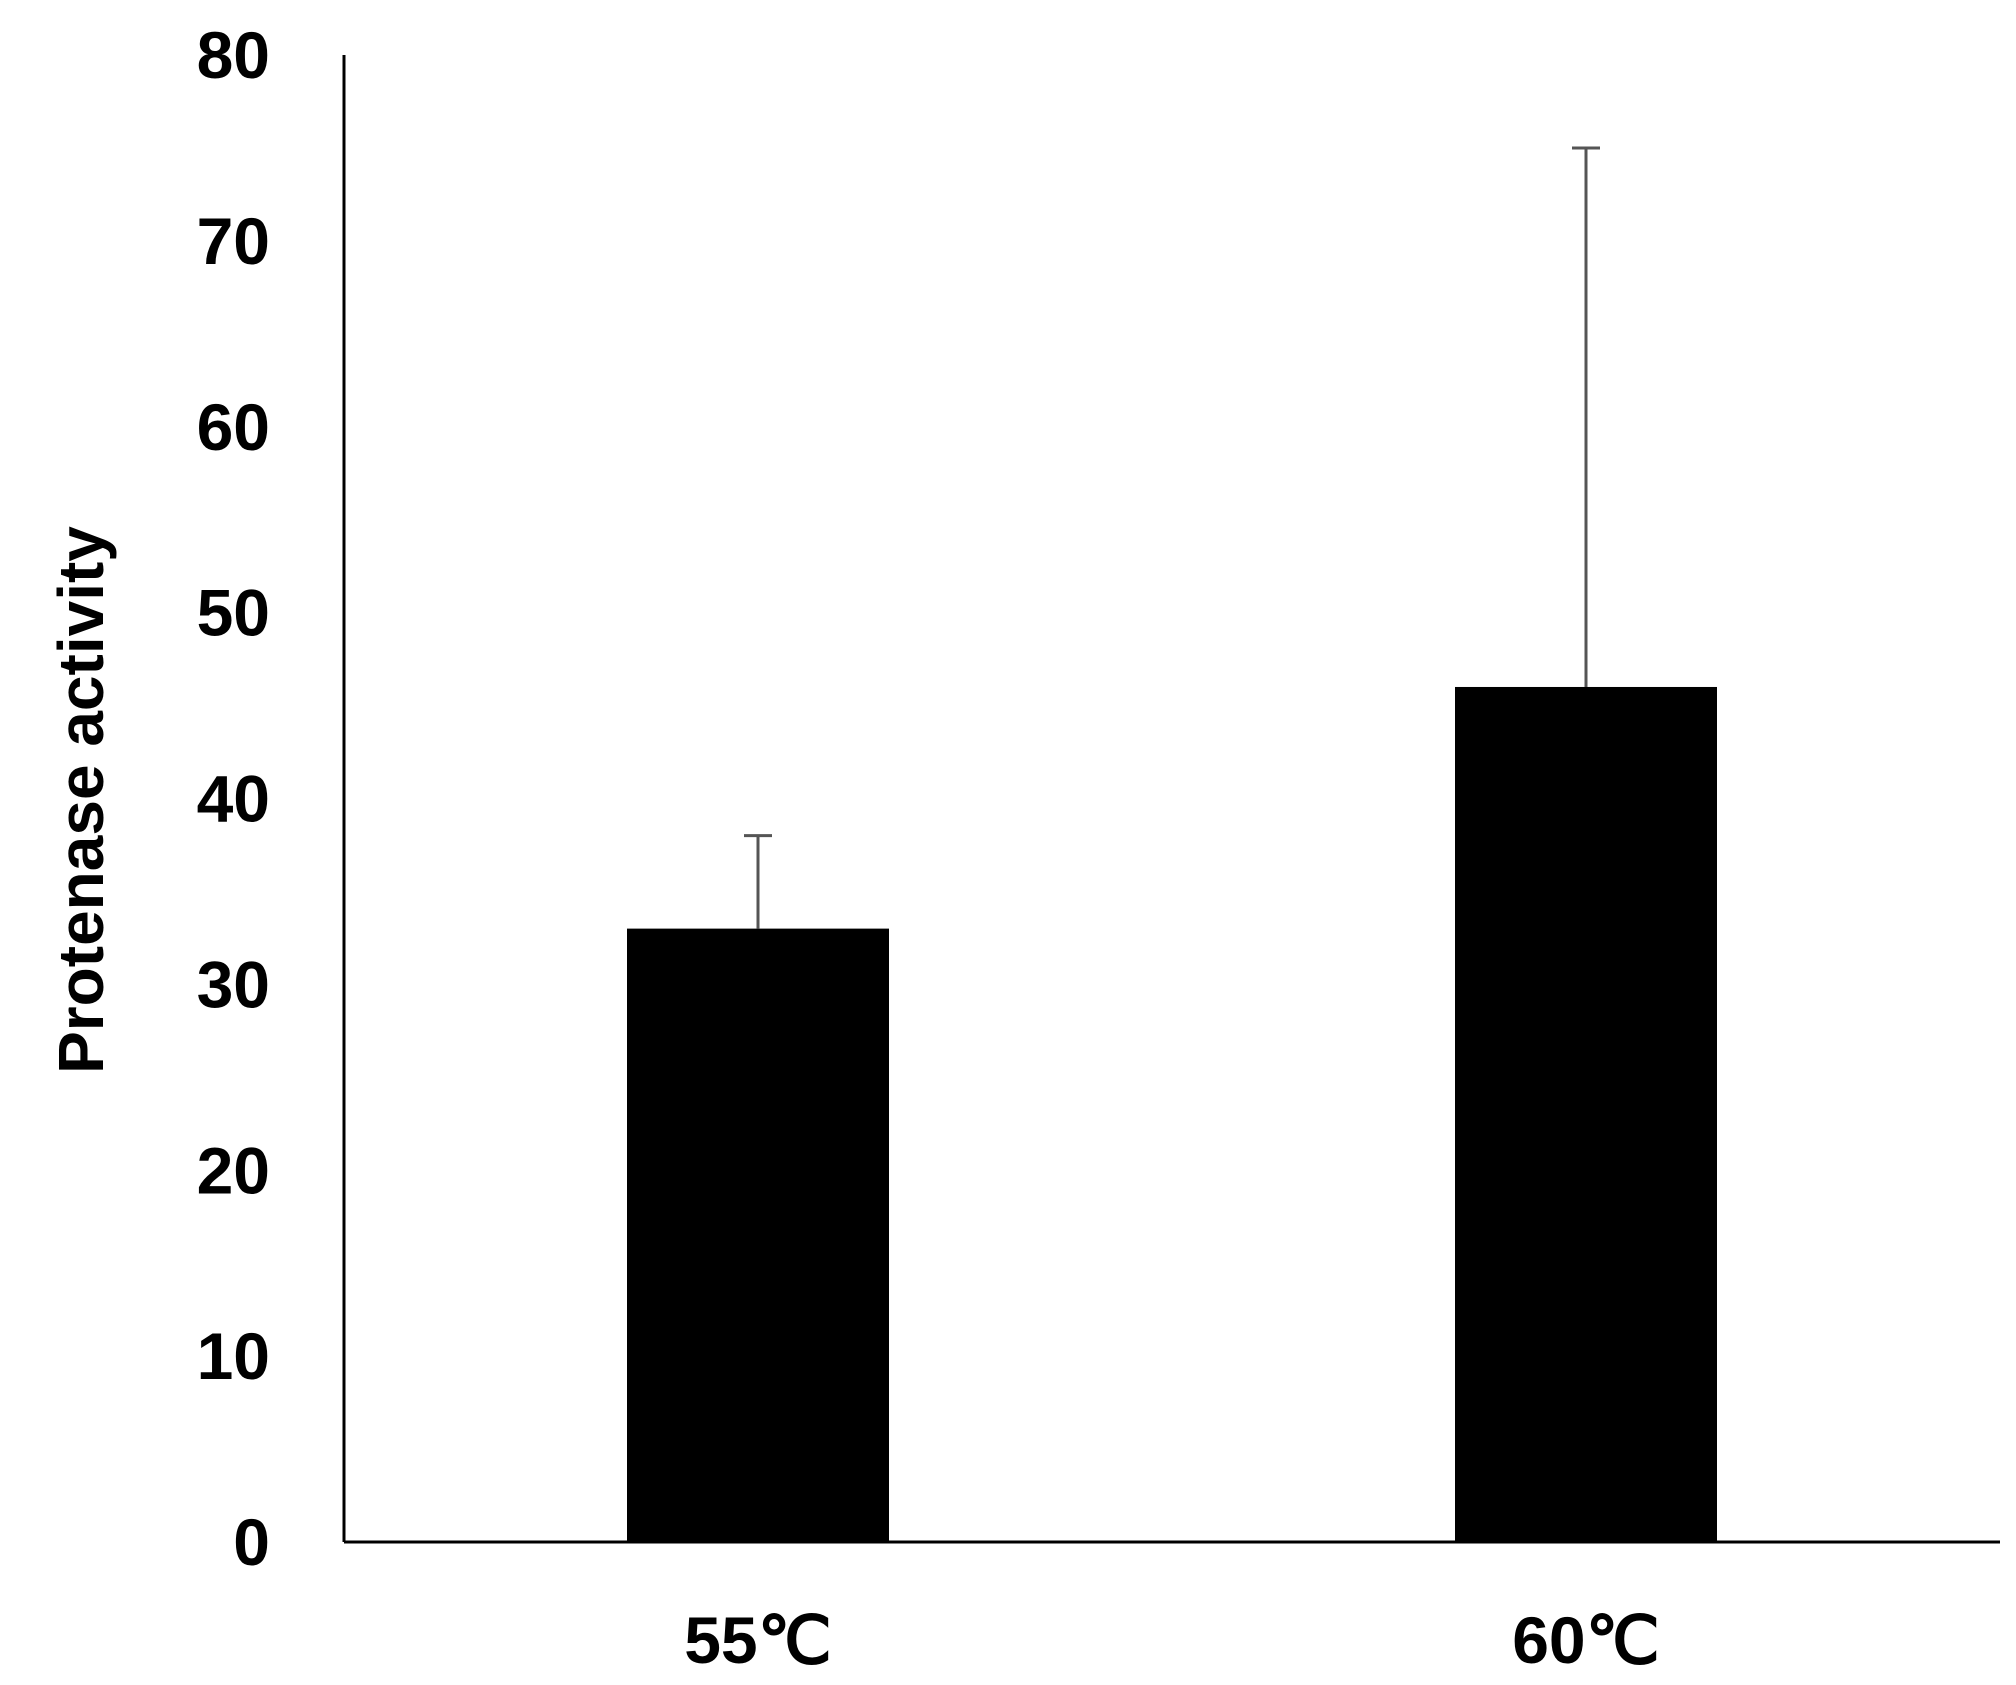 The width and height of the screenshot is (2016, 1685). What do you see at coordinates (233, 613) in the screenshot?
I see `y-tick-label: 50` at bounding box center [233, 613].